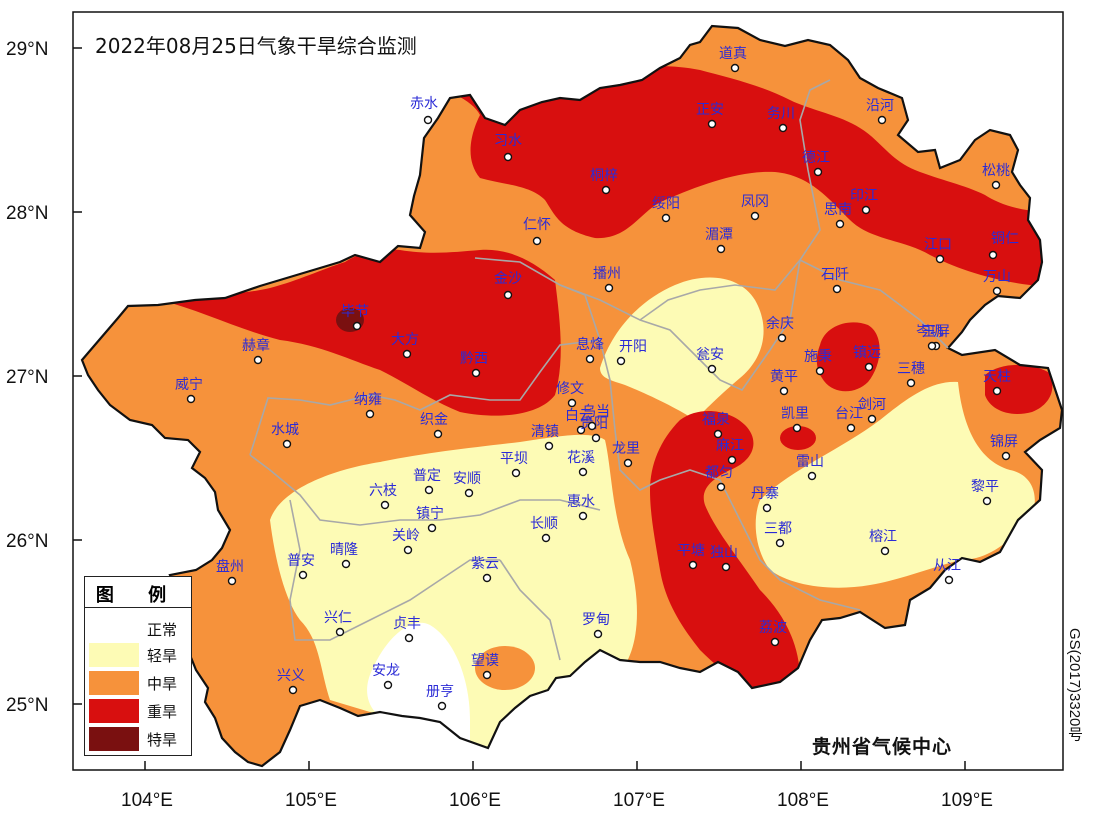  I want to click on legend-divider, so click(138, 607).